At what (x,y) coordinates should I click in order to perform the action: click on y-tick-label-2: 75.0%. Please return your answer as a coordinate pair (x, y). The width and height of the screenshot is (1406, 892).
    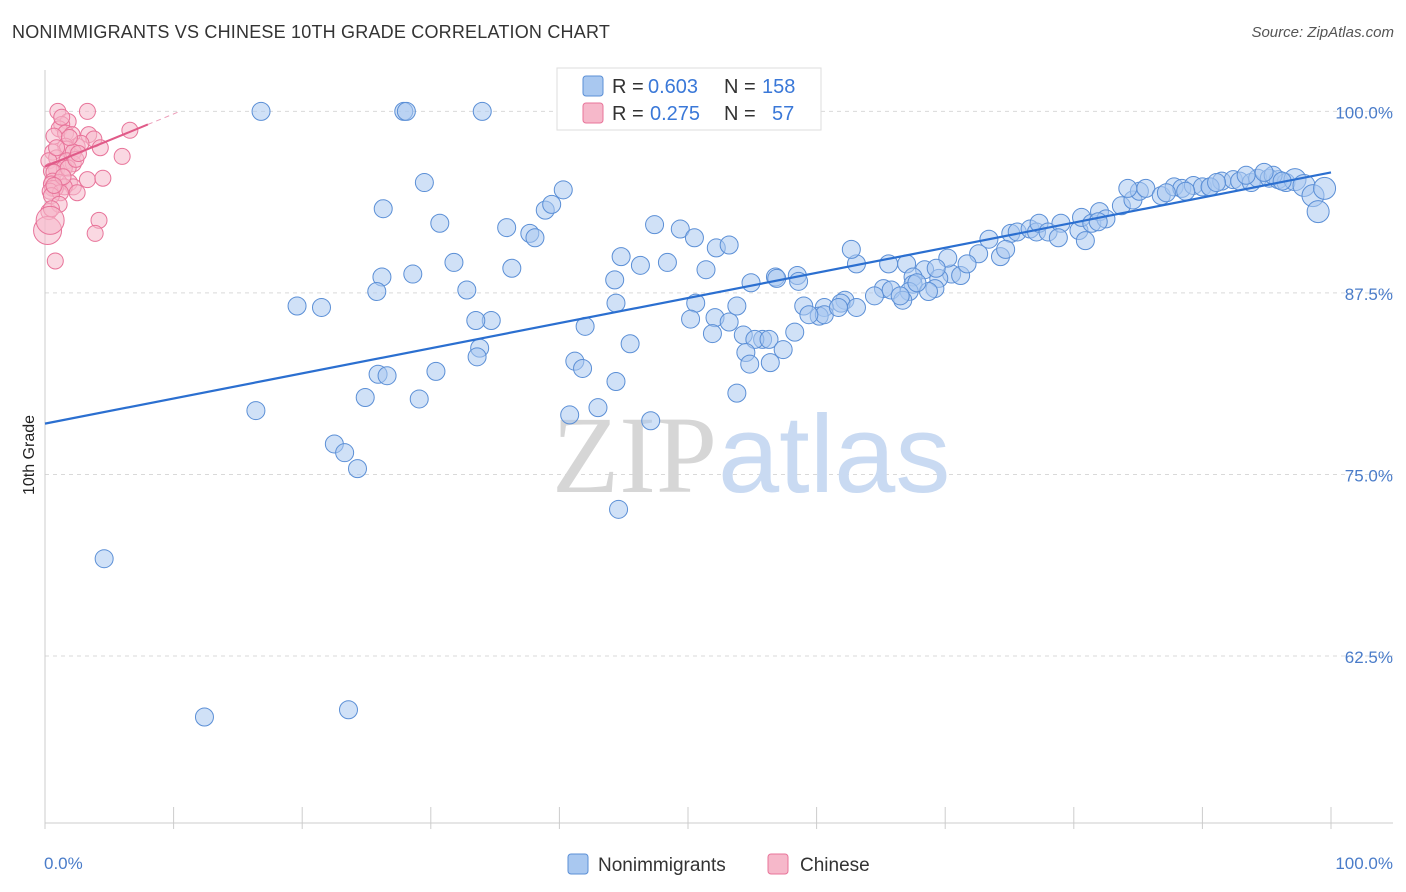
    Looking at the image, I should click on (1369, 475).